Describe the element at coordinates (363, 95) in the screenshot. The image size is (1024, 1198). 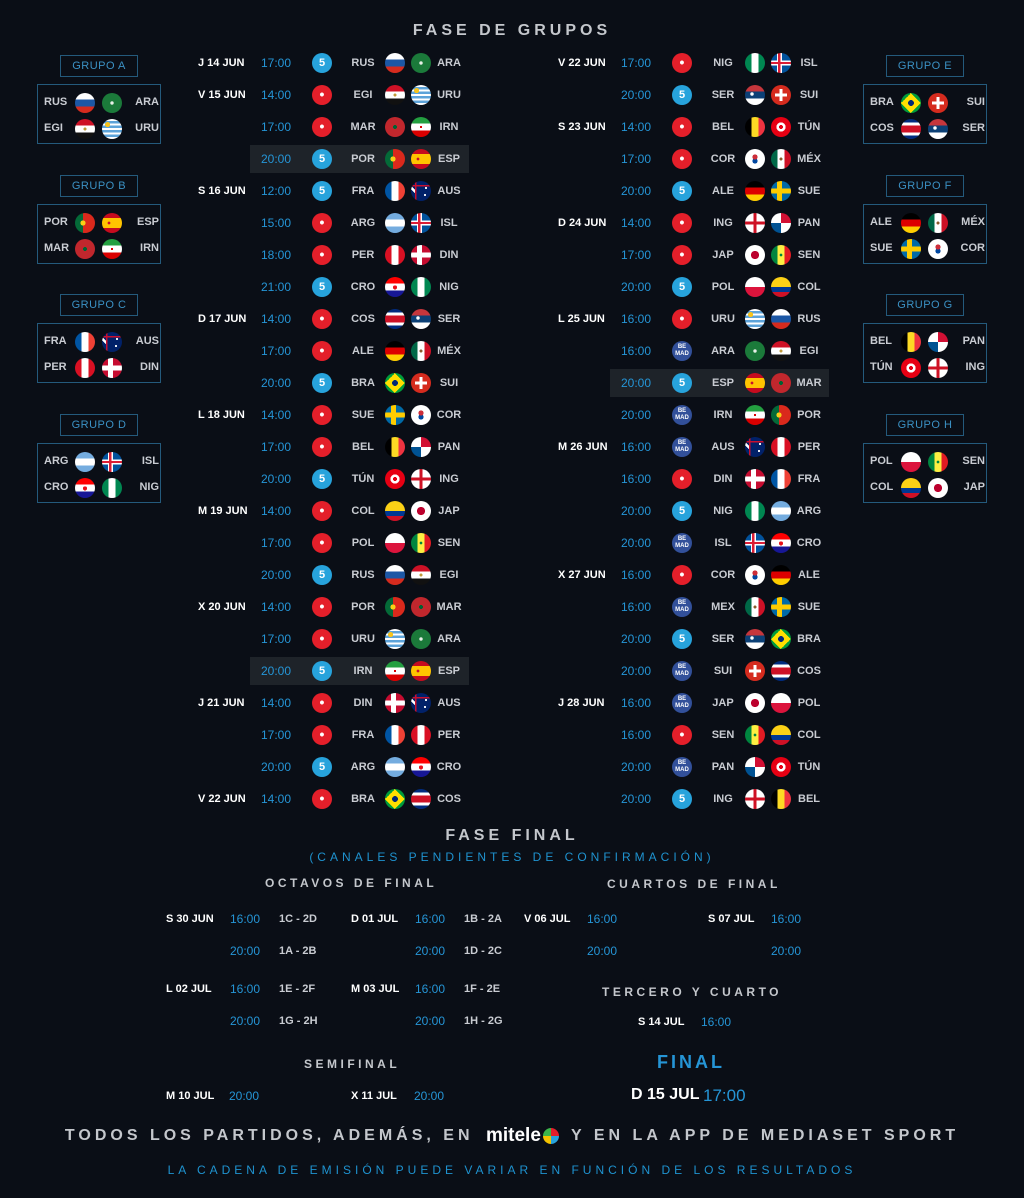
I see `home-team: EGI` at that location.